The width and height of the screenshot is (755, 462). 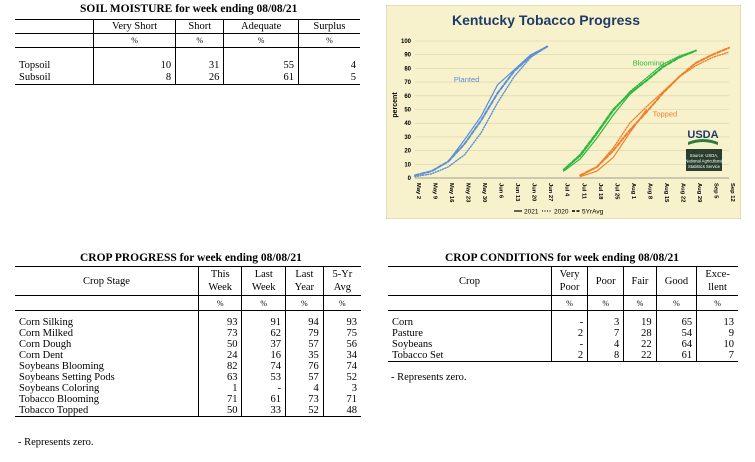 What do you see at coordinates (703, 142) in the screenshot?
I see `usda-logo-swoosh` at bounding box center [703, 142].